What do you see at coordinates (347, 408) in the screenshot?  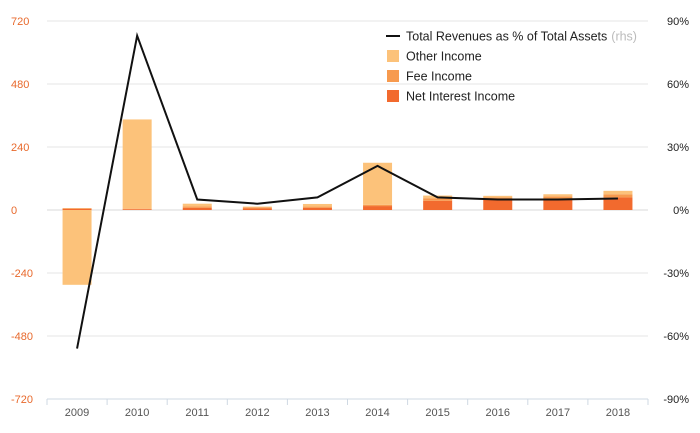 I see `x-axis: 2009 2010 2011 2012 2013 2014 2015 2016 2017 2018` at bounding box center [347, 408].